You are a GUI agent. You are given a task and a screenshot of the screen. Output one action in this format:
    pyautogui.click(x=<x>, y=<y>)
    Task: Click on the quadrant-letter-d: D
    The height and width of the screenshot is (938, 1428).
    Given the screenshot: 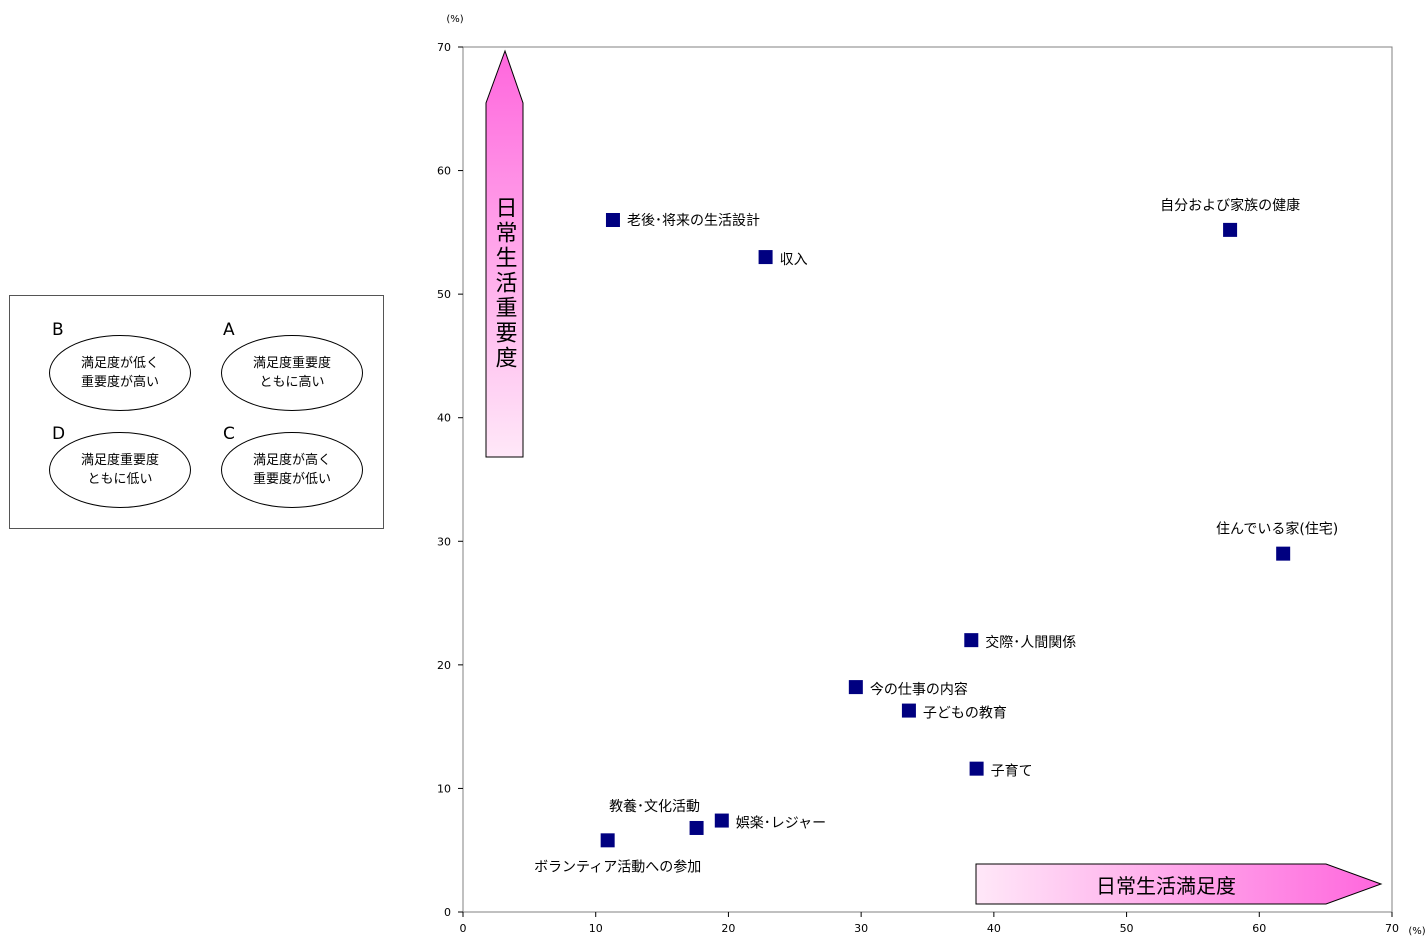 What is the action you would take?
    pyautogui.click(x=59, y=434)
    